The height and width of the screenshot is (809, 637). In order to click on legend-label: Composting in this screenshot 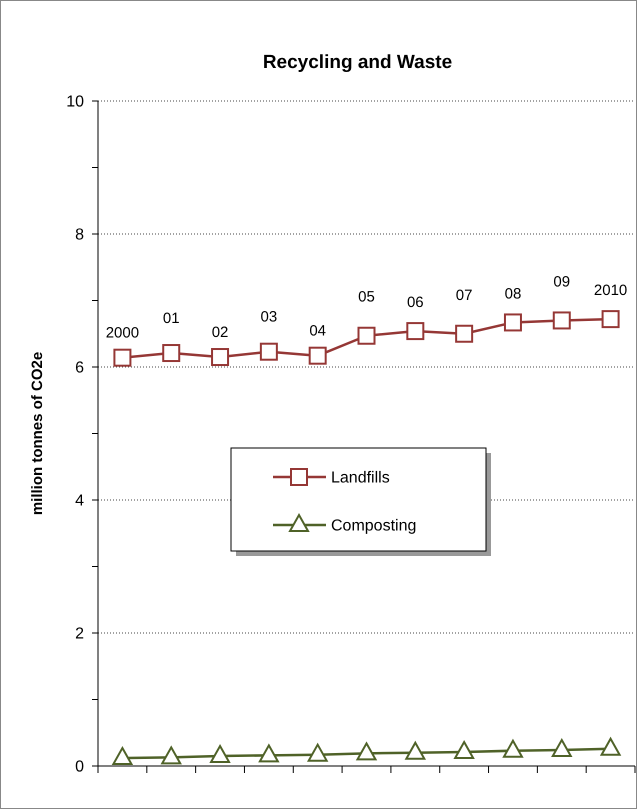, I will do `click(373, 526)`.